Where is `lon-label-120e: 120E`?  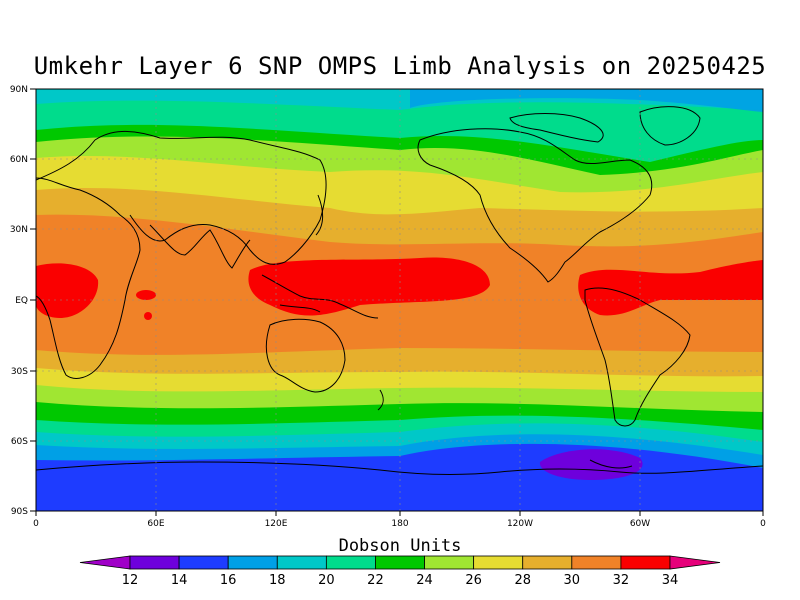
lon-label-120e: 120E is located at coordinates (276, 524).